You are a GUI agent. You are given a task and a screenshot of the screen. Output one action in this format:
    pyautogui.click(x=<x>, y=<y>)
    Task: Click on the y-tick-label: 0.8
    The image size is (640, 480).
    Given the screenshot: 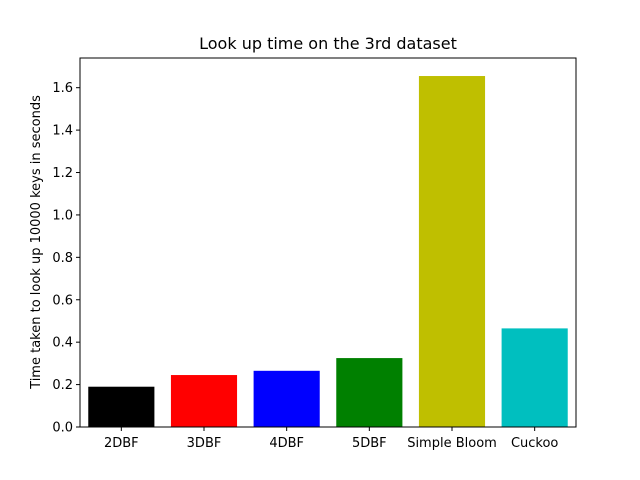 What is the action you would take?
    pyautogui.click(x=62, y=258)
    